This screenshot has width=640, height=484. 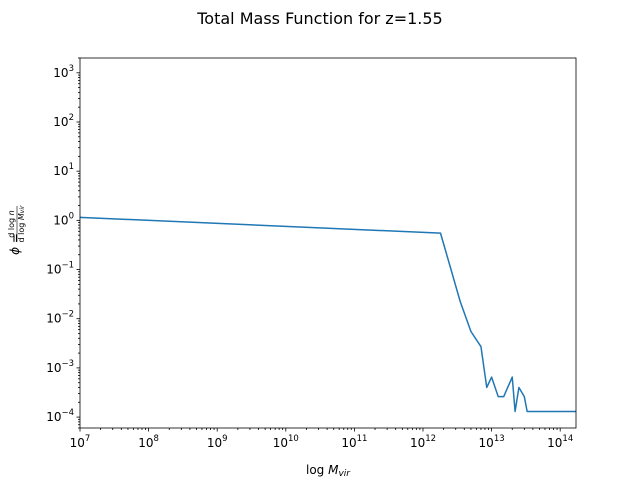 I want to click on x-tick-label: 10¹⁴, so click(x=560, y=442).